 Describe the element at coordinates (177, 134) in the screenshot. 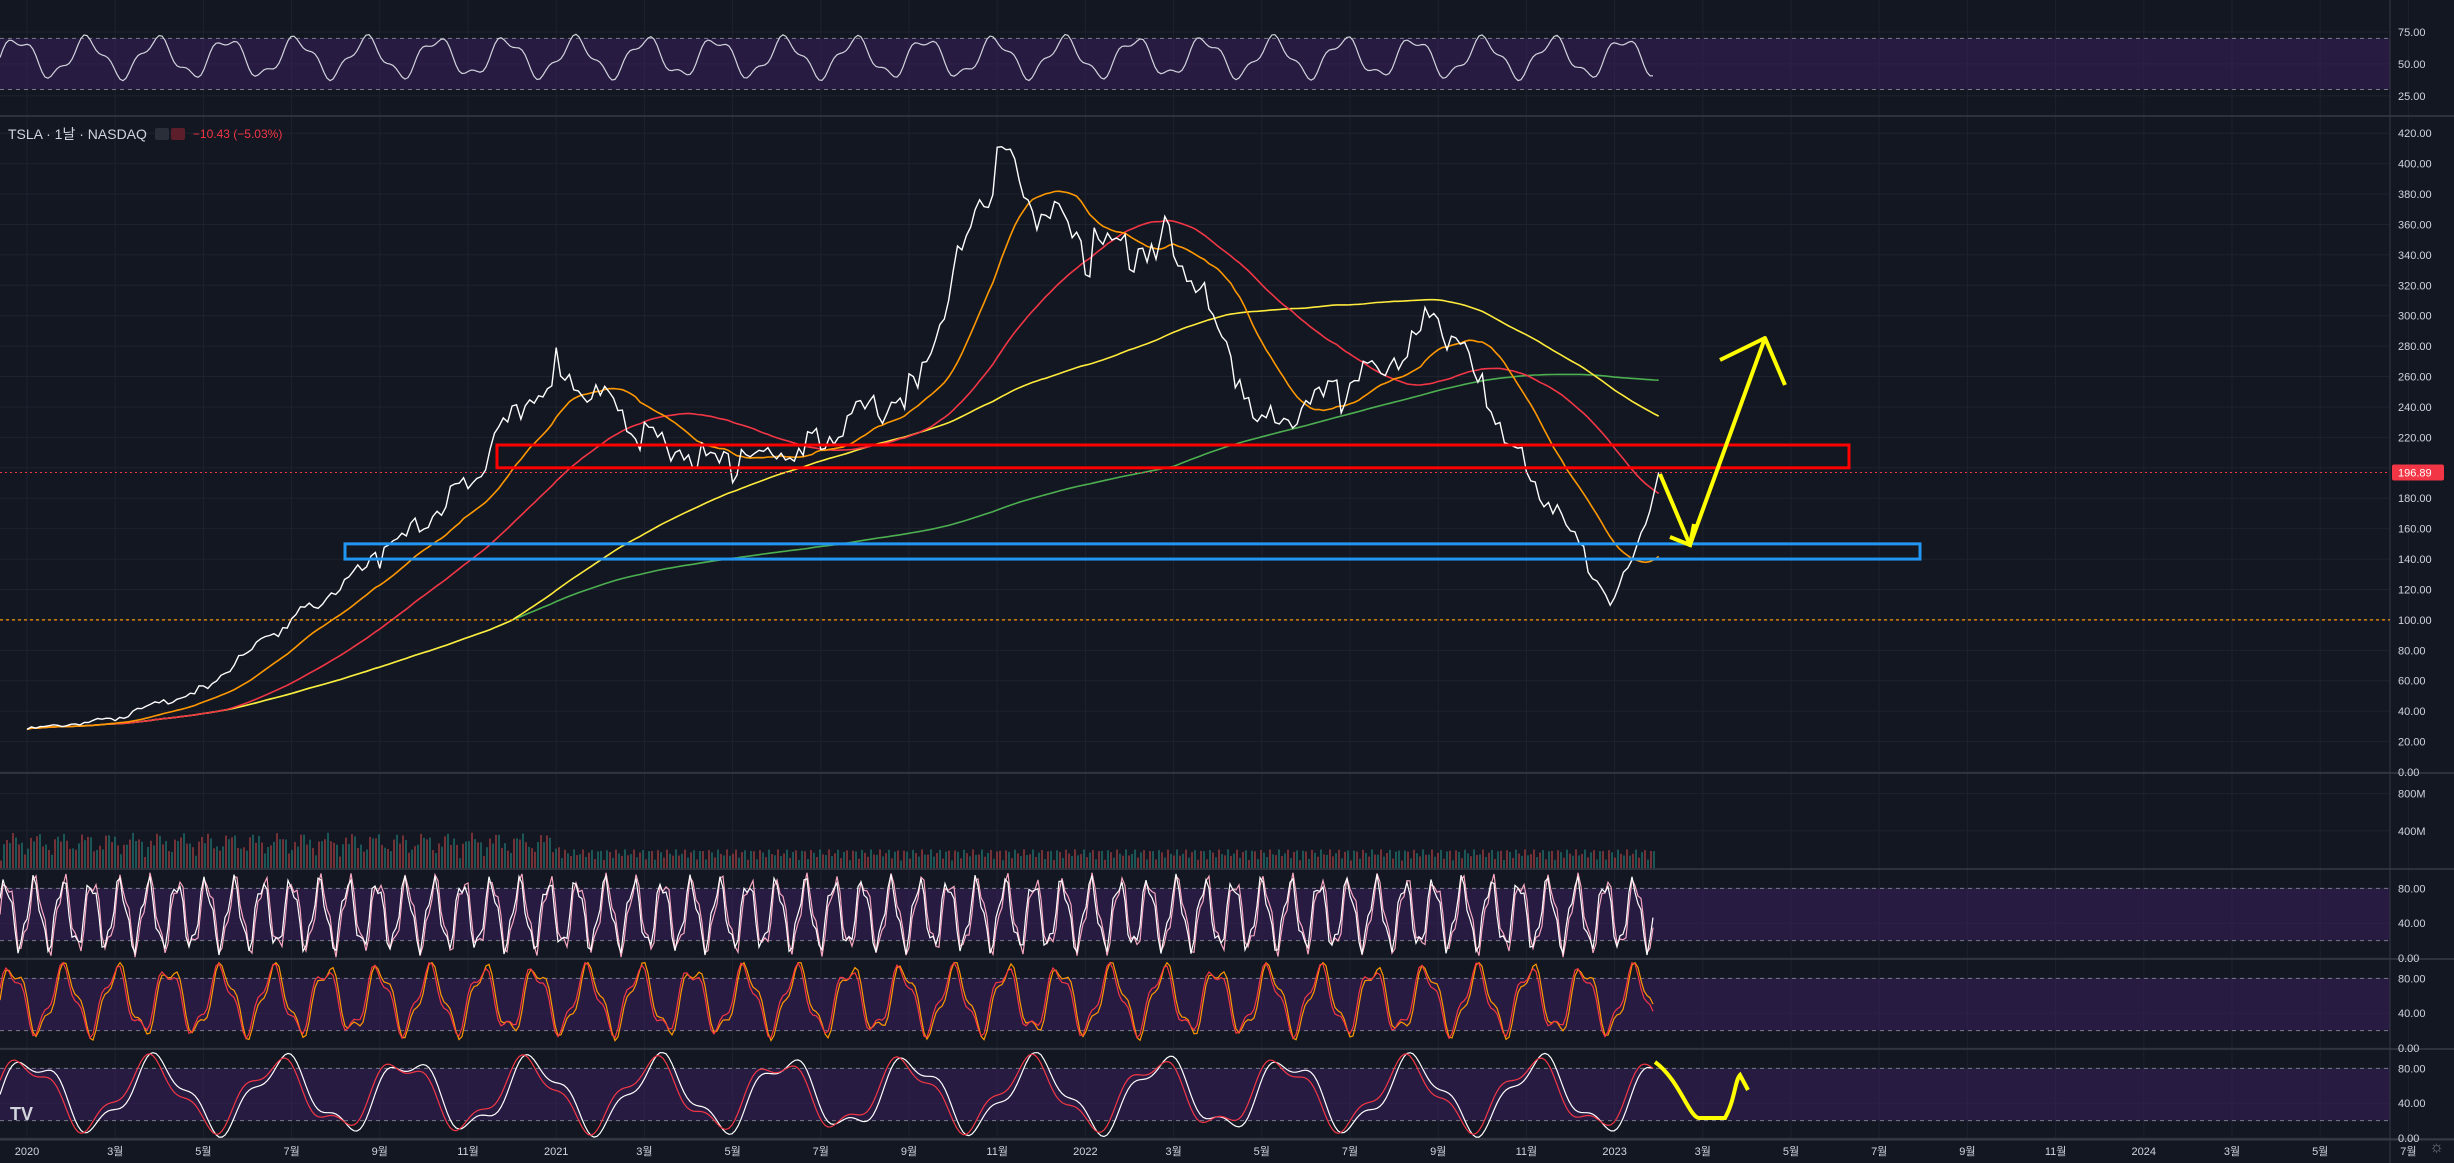

I see `settings-icon` at that location.